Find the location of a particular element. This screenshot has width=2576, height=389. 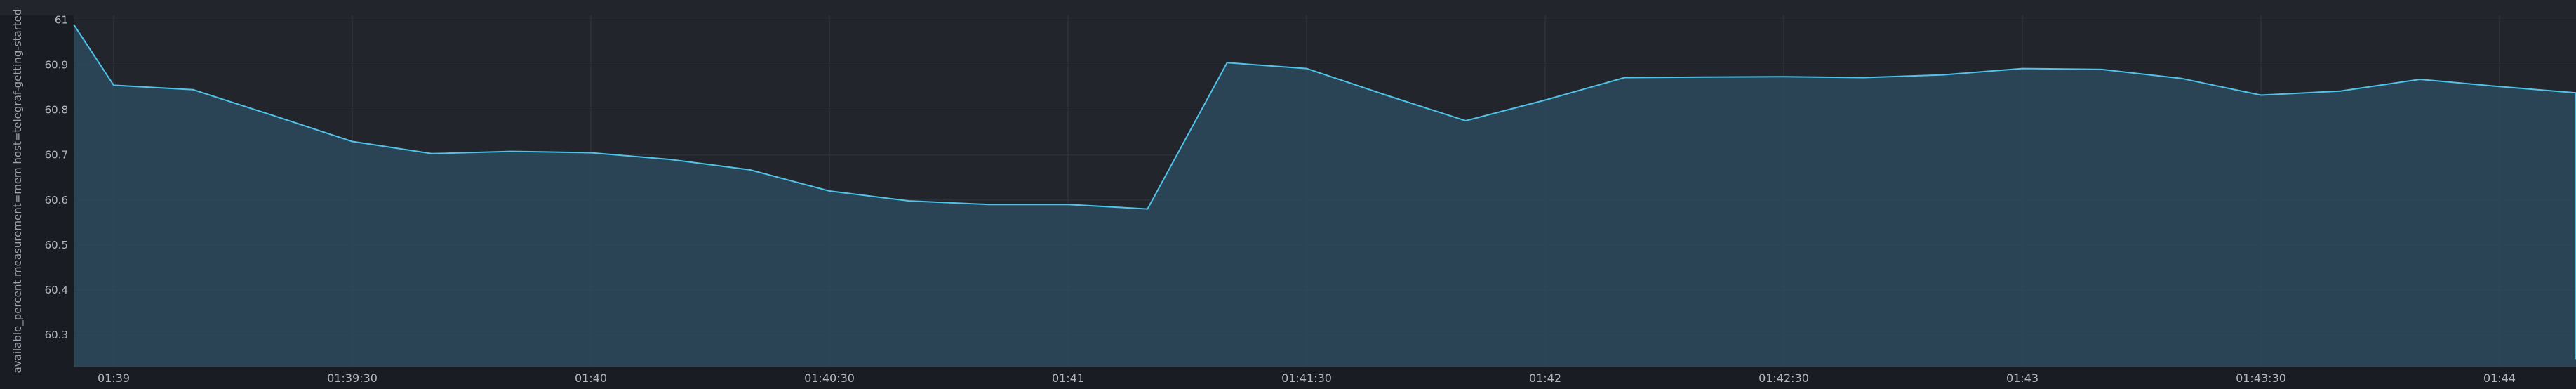

x-tick-label: 01:41 is located at coordinates (1068, 378).